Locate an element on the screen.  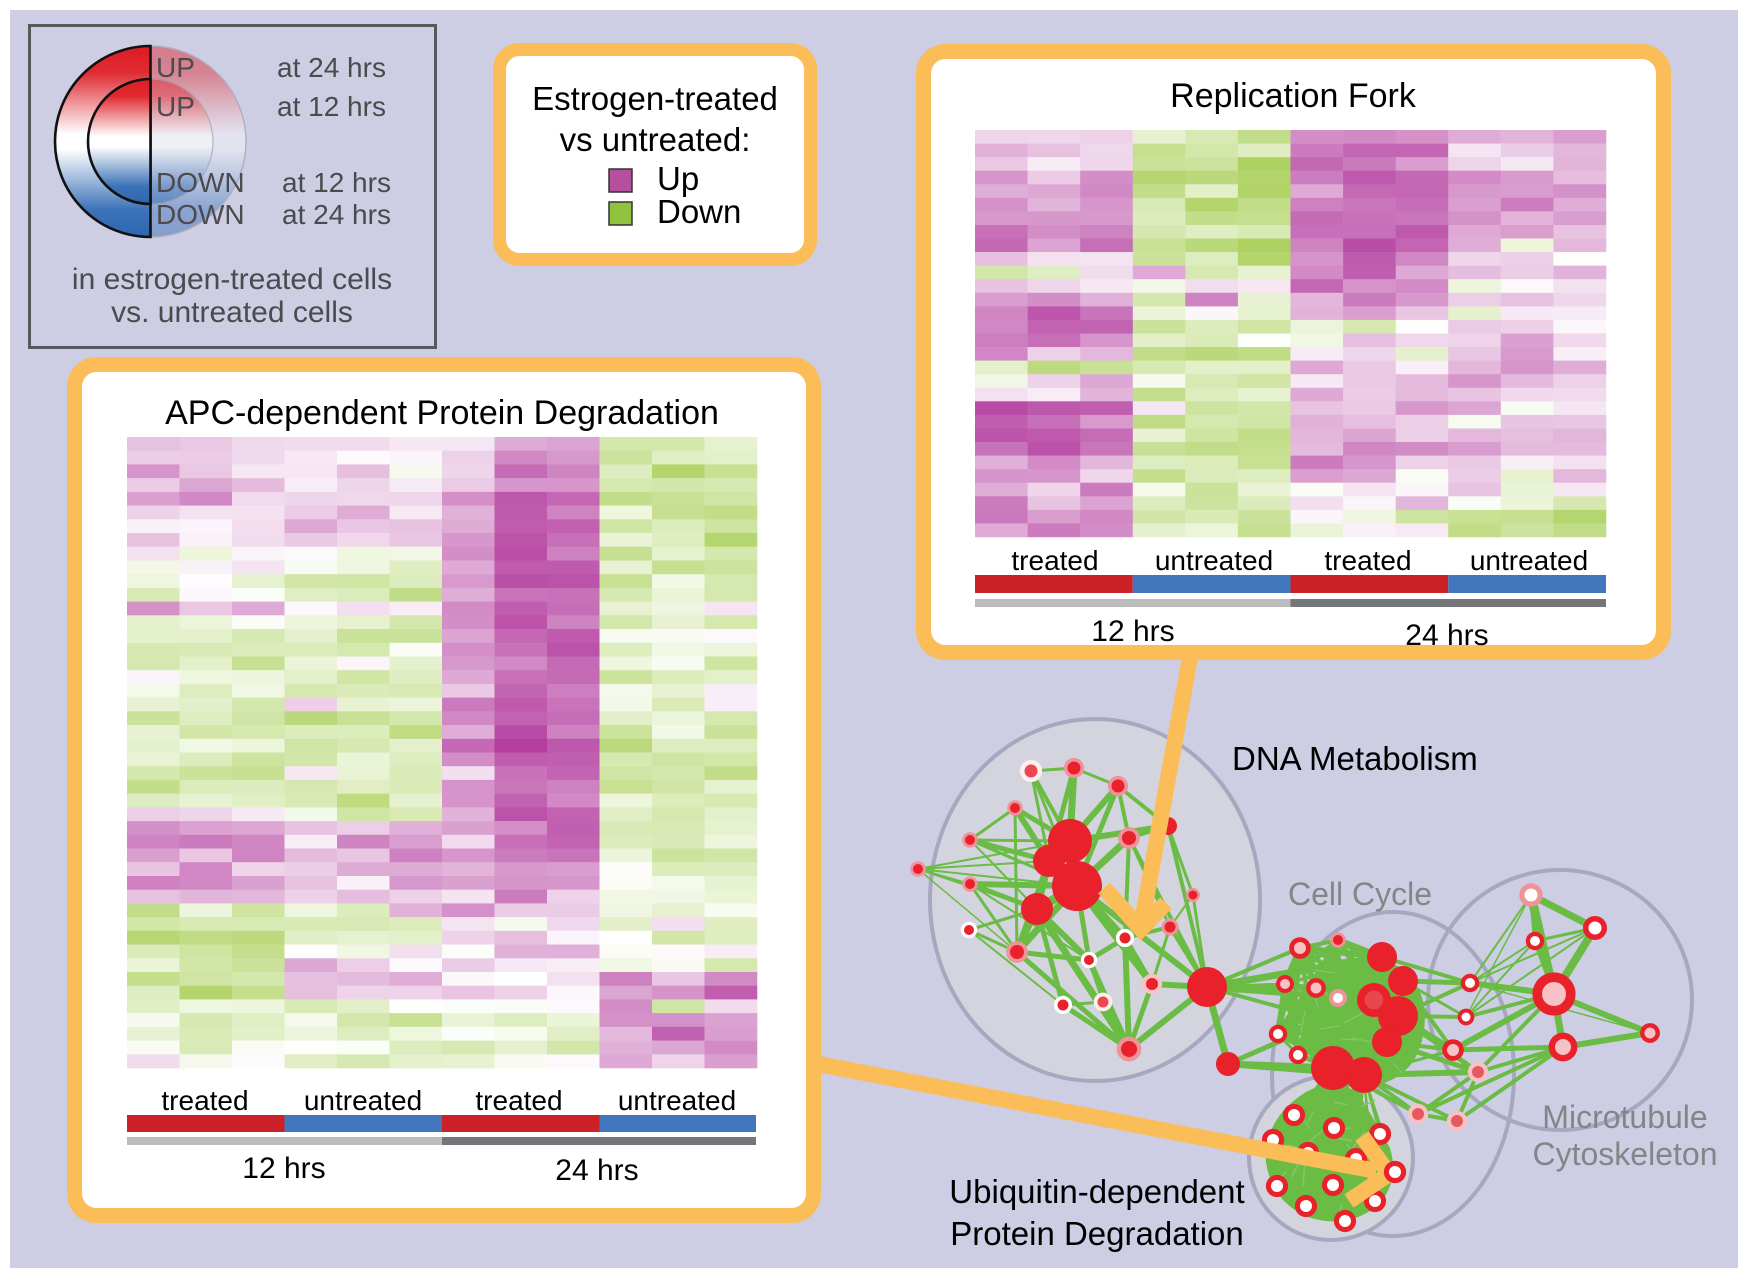
svg-text: in estrogen-treated cells is located at coordinates (232, 279).